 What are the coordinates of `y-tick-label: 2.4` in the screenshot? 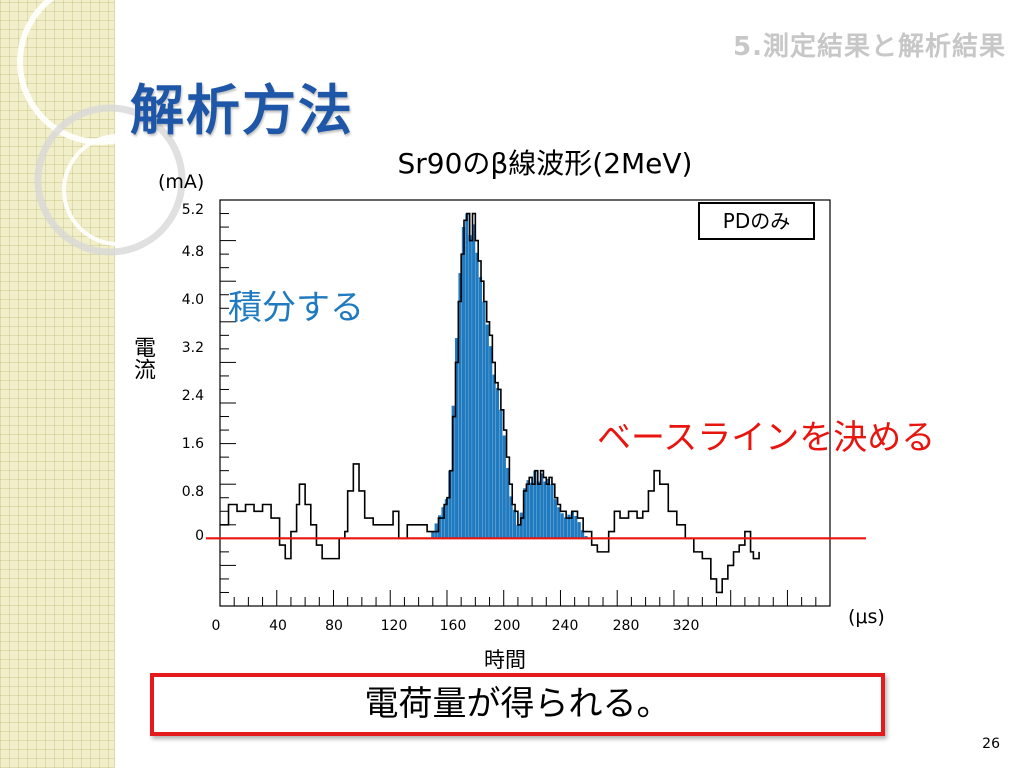 It's located at (193, 396).